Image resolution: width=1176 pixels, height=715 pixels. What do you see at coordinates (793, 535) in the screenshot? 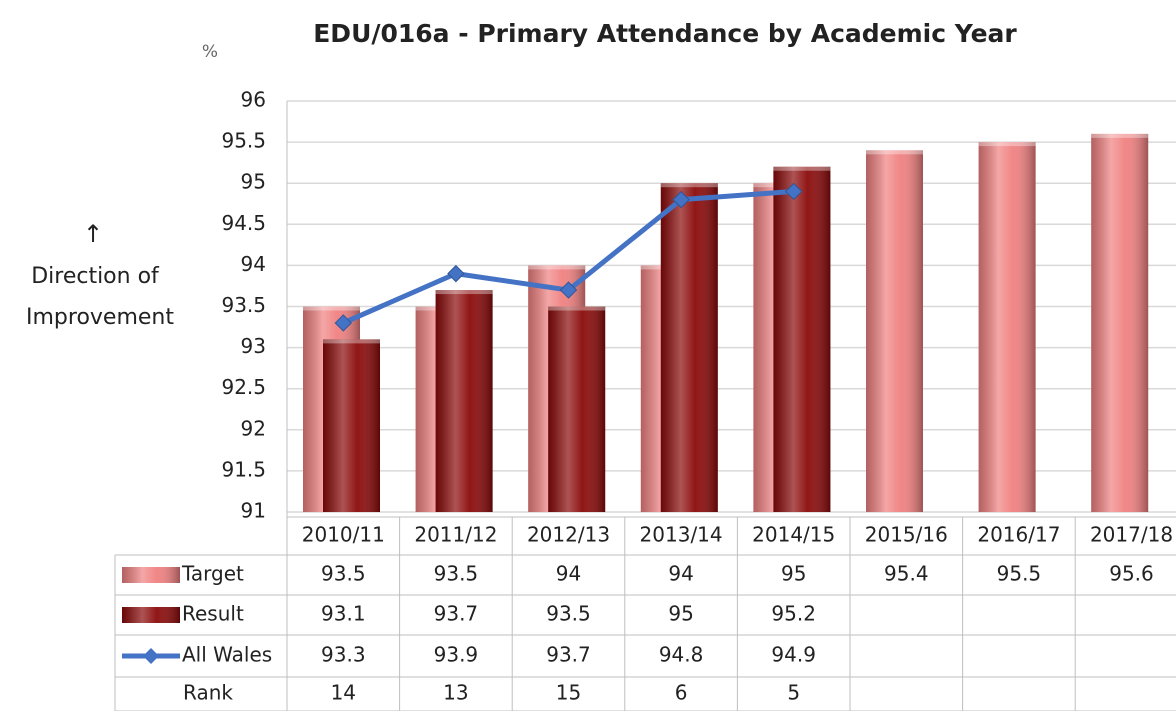
I see `x-tick-label: 2014/15` at bounding box center [793, 535].